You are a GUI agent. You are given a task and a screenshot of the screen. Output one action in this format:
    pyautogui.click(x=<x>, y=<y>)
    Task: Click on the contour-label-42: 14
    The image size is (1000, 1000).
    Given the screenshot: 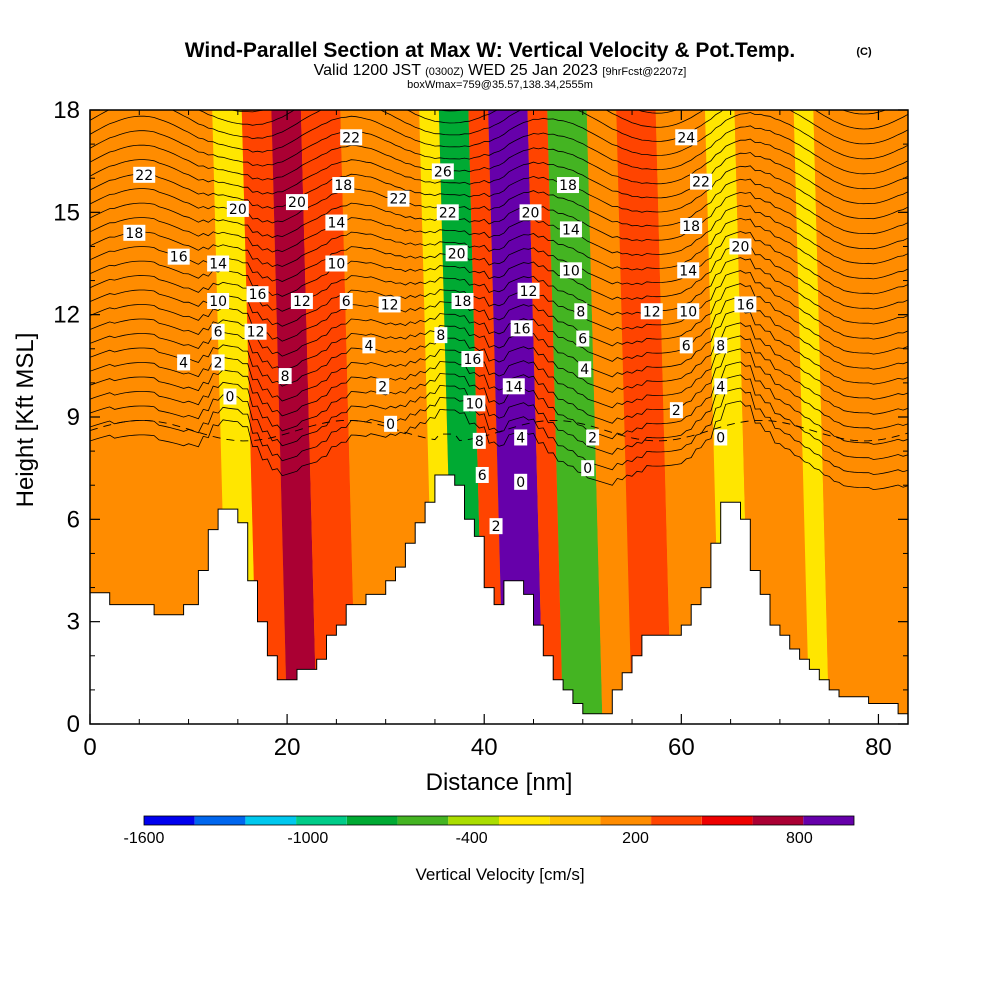 What is the action you would take?
    pyautogui.click(x=570, y=229)
    